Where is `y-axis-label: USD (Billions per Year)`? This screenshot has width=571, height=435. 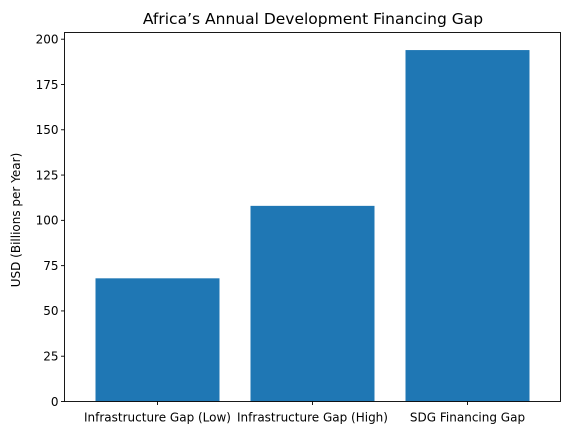 y-axis-label: USD (Billions per Year) is located at coordinates (16, 220).